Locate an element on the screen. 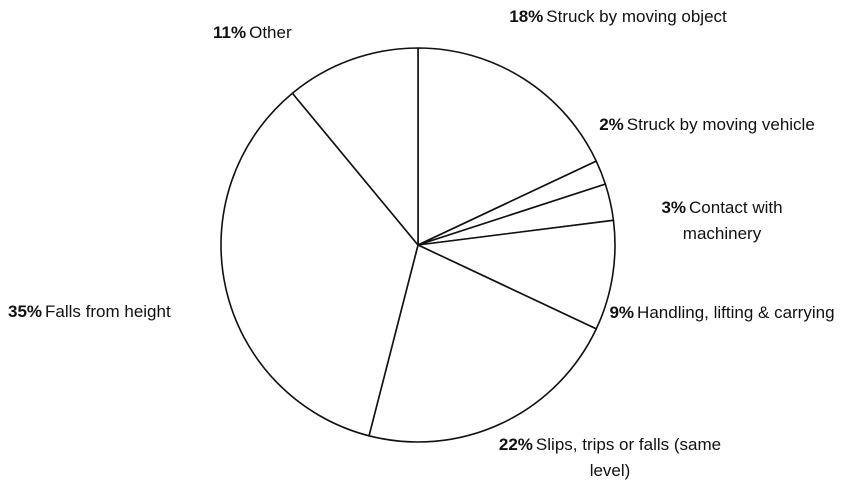 This screenshot has width=842, height=491. value-label: 11% is located at coordinates (230, 32).